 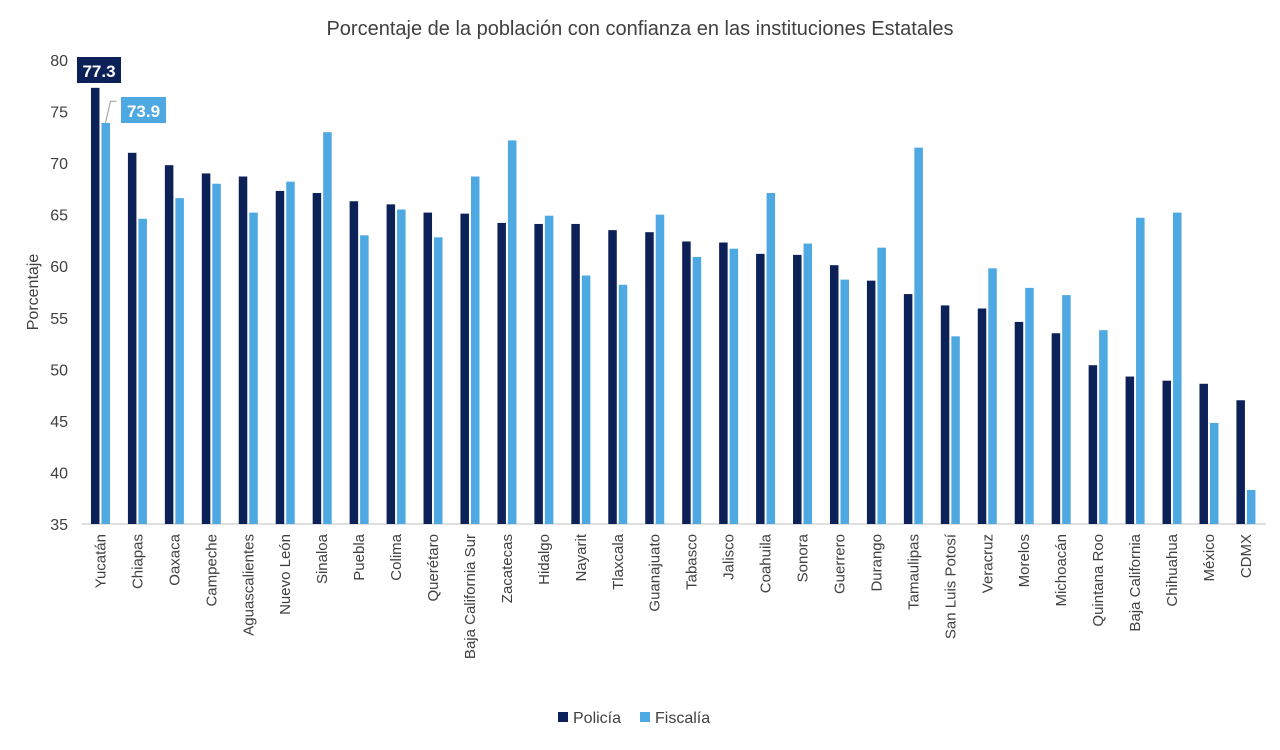 I want to click on x-tick-label: Tlaxcala, so click(x=618, y=561).